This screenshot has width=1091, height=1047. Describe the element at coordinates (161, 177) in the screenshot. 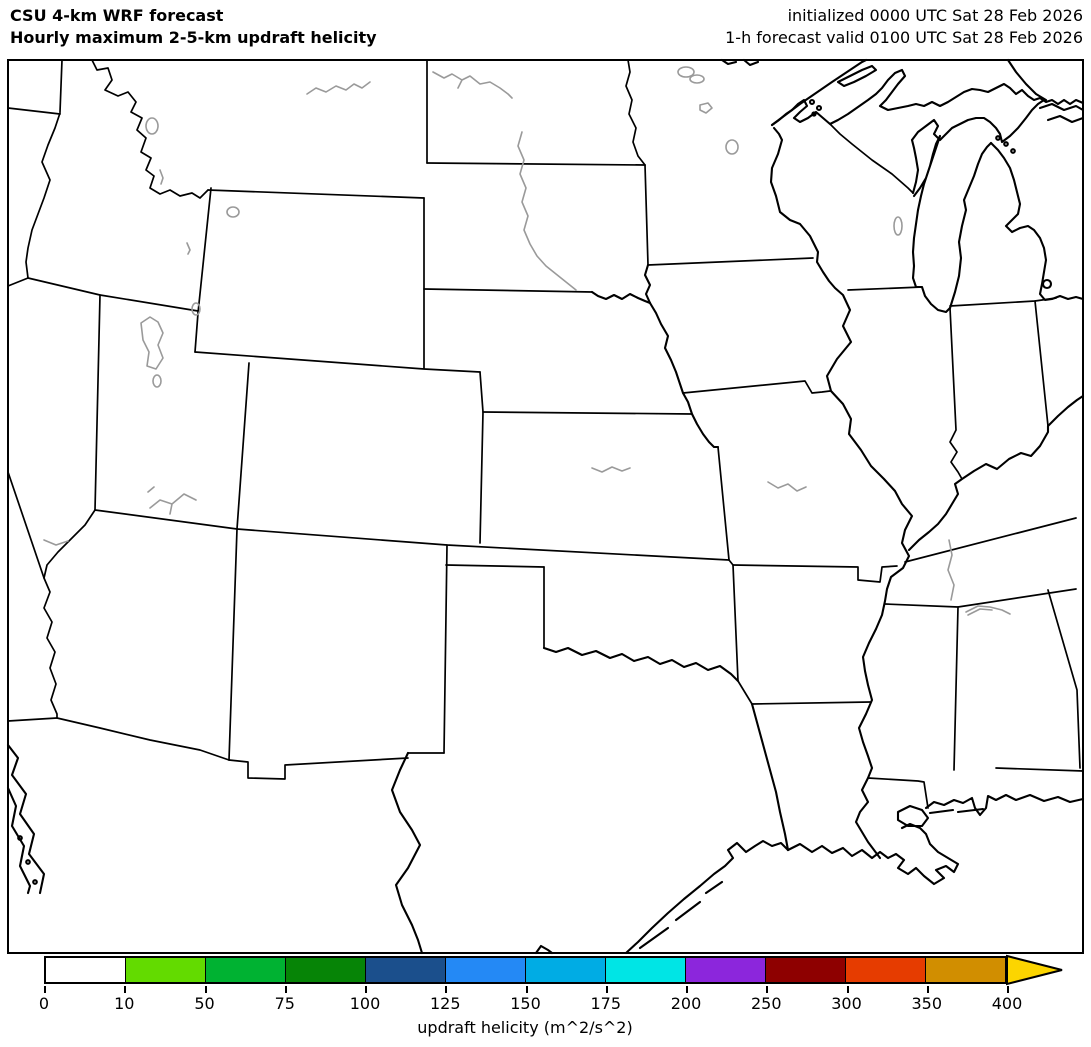

I see `coeur-dalene-lake` at that location.